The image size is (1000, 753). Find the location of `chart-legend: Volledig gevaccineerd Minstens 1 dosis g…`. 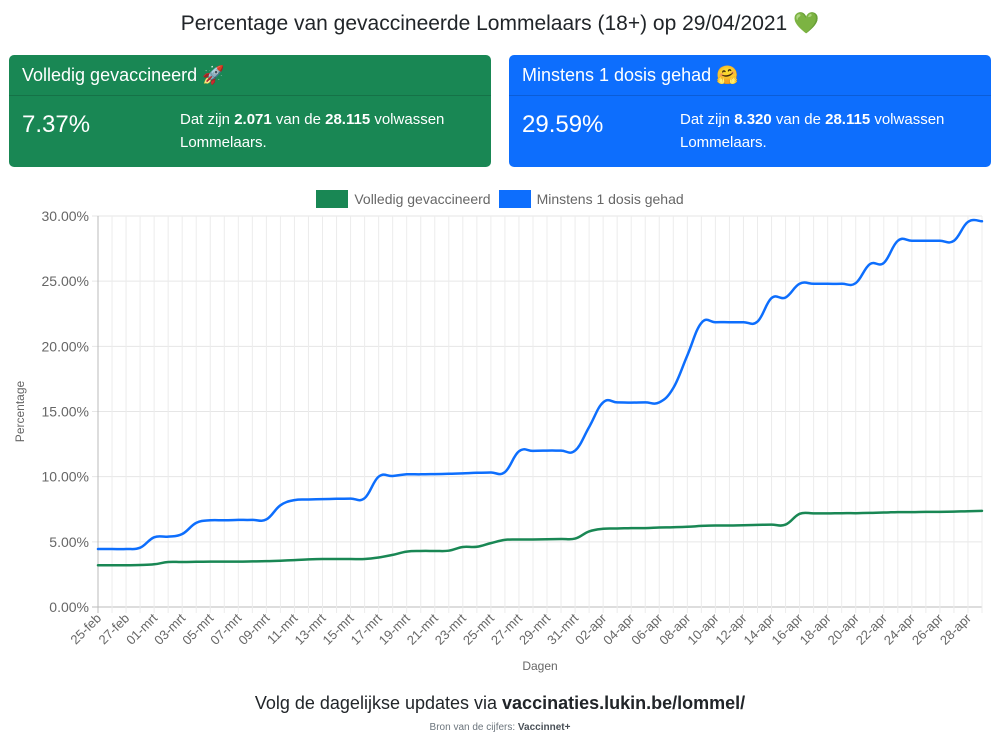

chart-legend: Volledig gevaccineerd Minstens 1 dosis g… is located at coordinates (500, 199).